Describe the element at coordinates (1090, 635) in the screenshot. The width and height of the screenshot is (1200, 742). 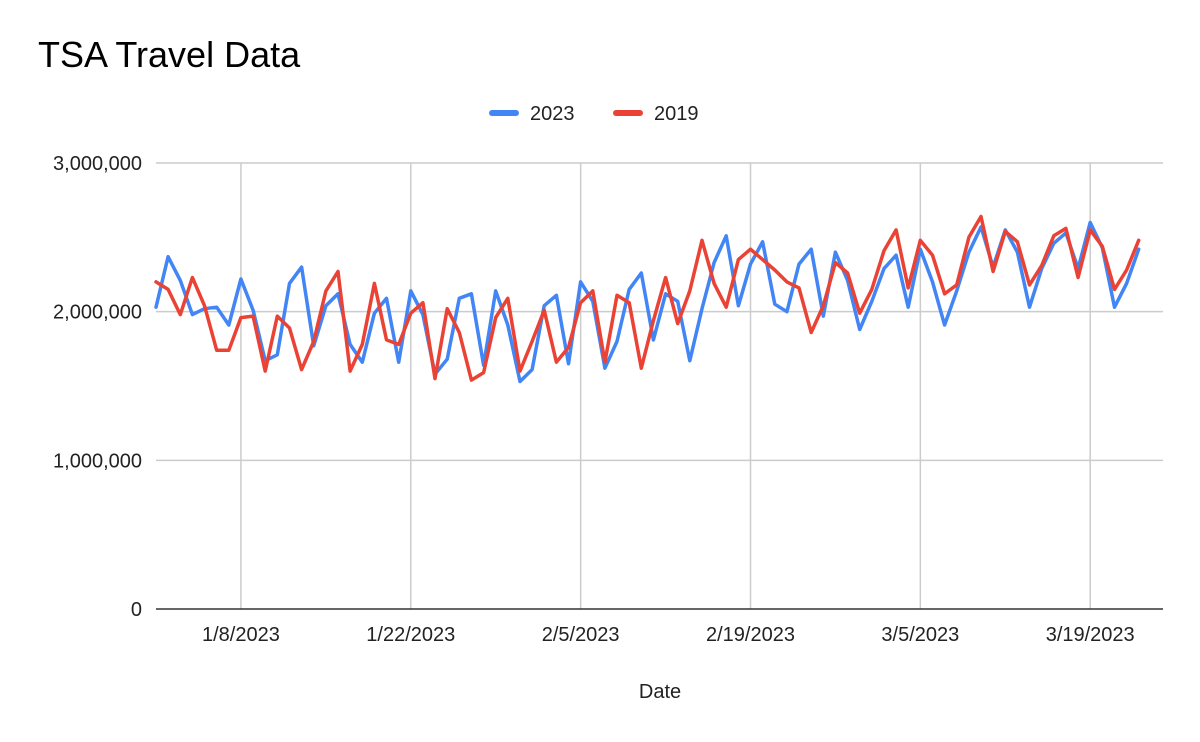
I see `x-tick-label: 3/19/2023` at that location.